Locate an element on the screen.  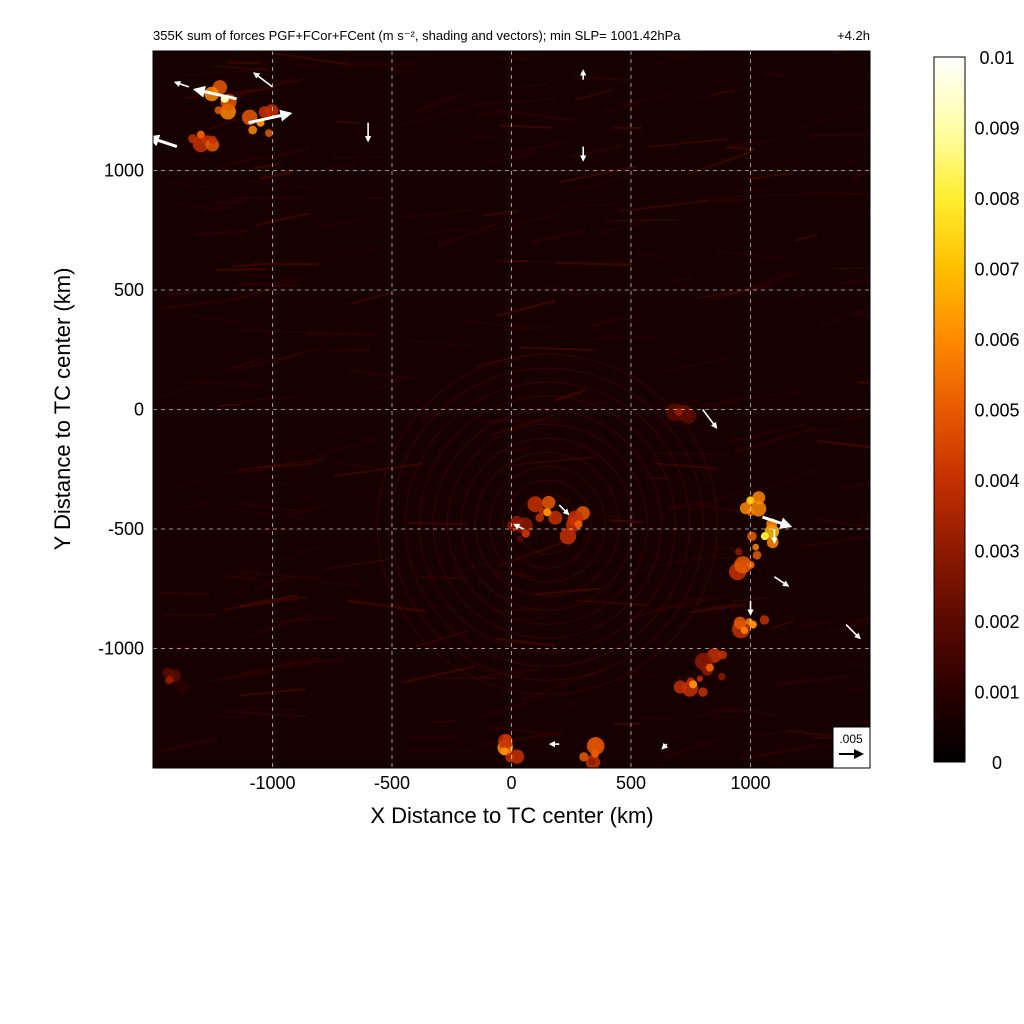
colorbar-tick-label: 0.001 is located at coordinates (996, 693).